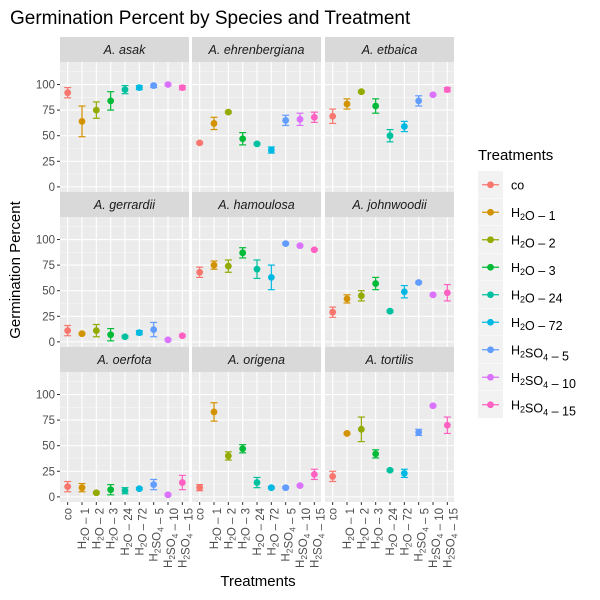 This screenshot has width=600, height=600. Describe the element at coordinates (112, 270) in the screenshot. I see `facet-panel: A. gerrardii 0 25 50 75 100` at that location.